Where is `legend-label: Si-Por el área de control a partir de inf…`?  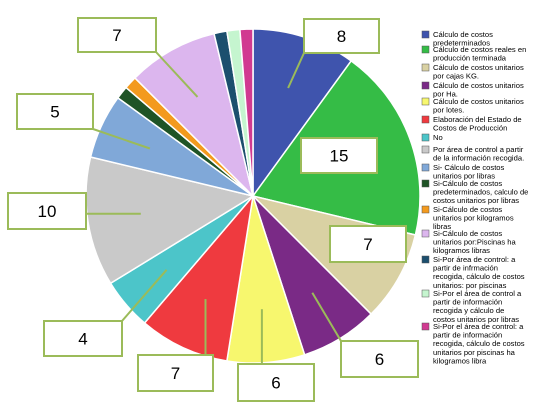
legend-label: Si-Por el área de control a partir de inf… is located at coordinates (477, 306).